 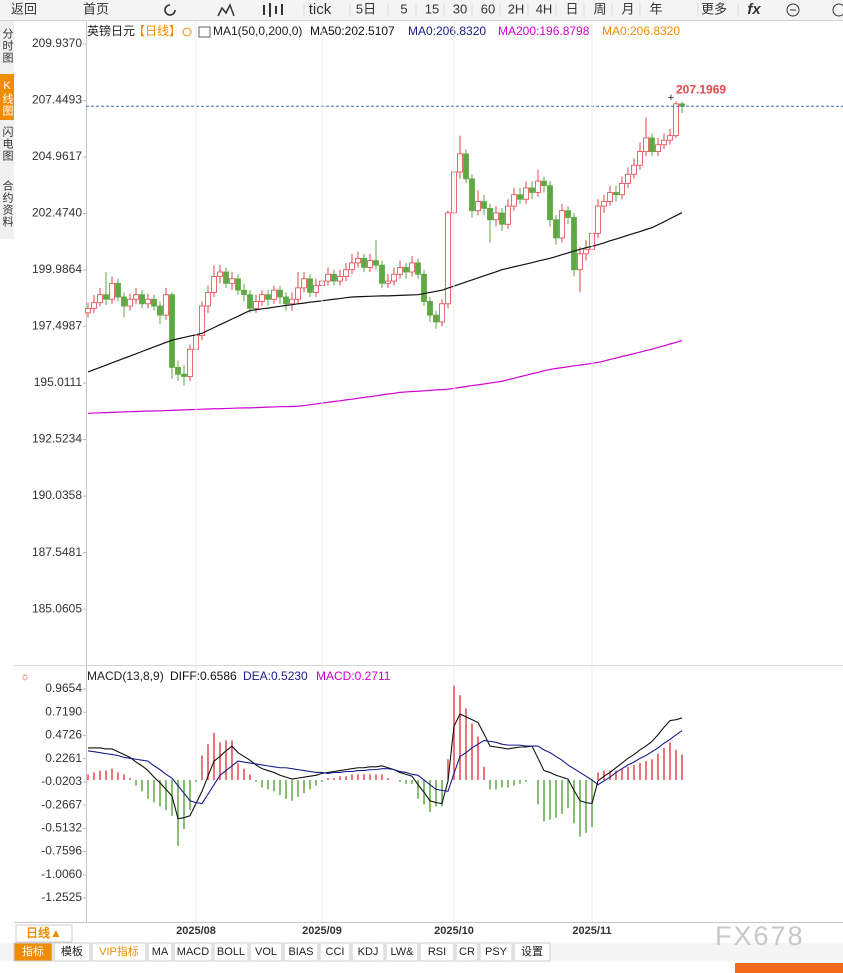 I want to click on x-tick-label: 2025/10, so click(x=454, y=931).